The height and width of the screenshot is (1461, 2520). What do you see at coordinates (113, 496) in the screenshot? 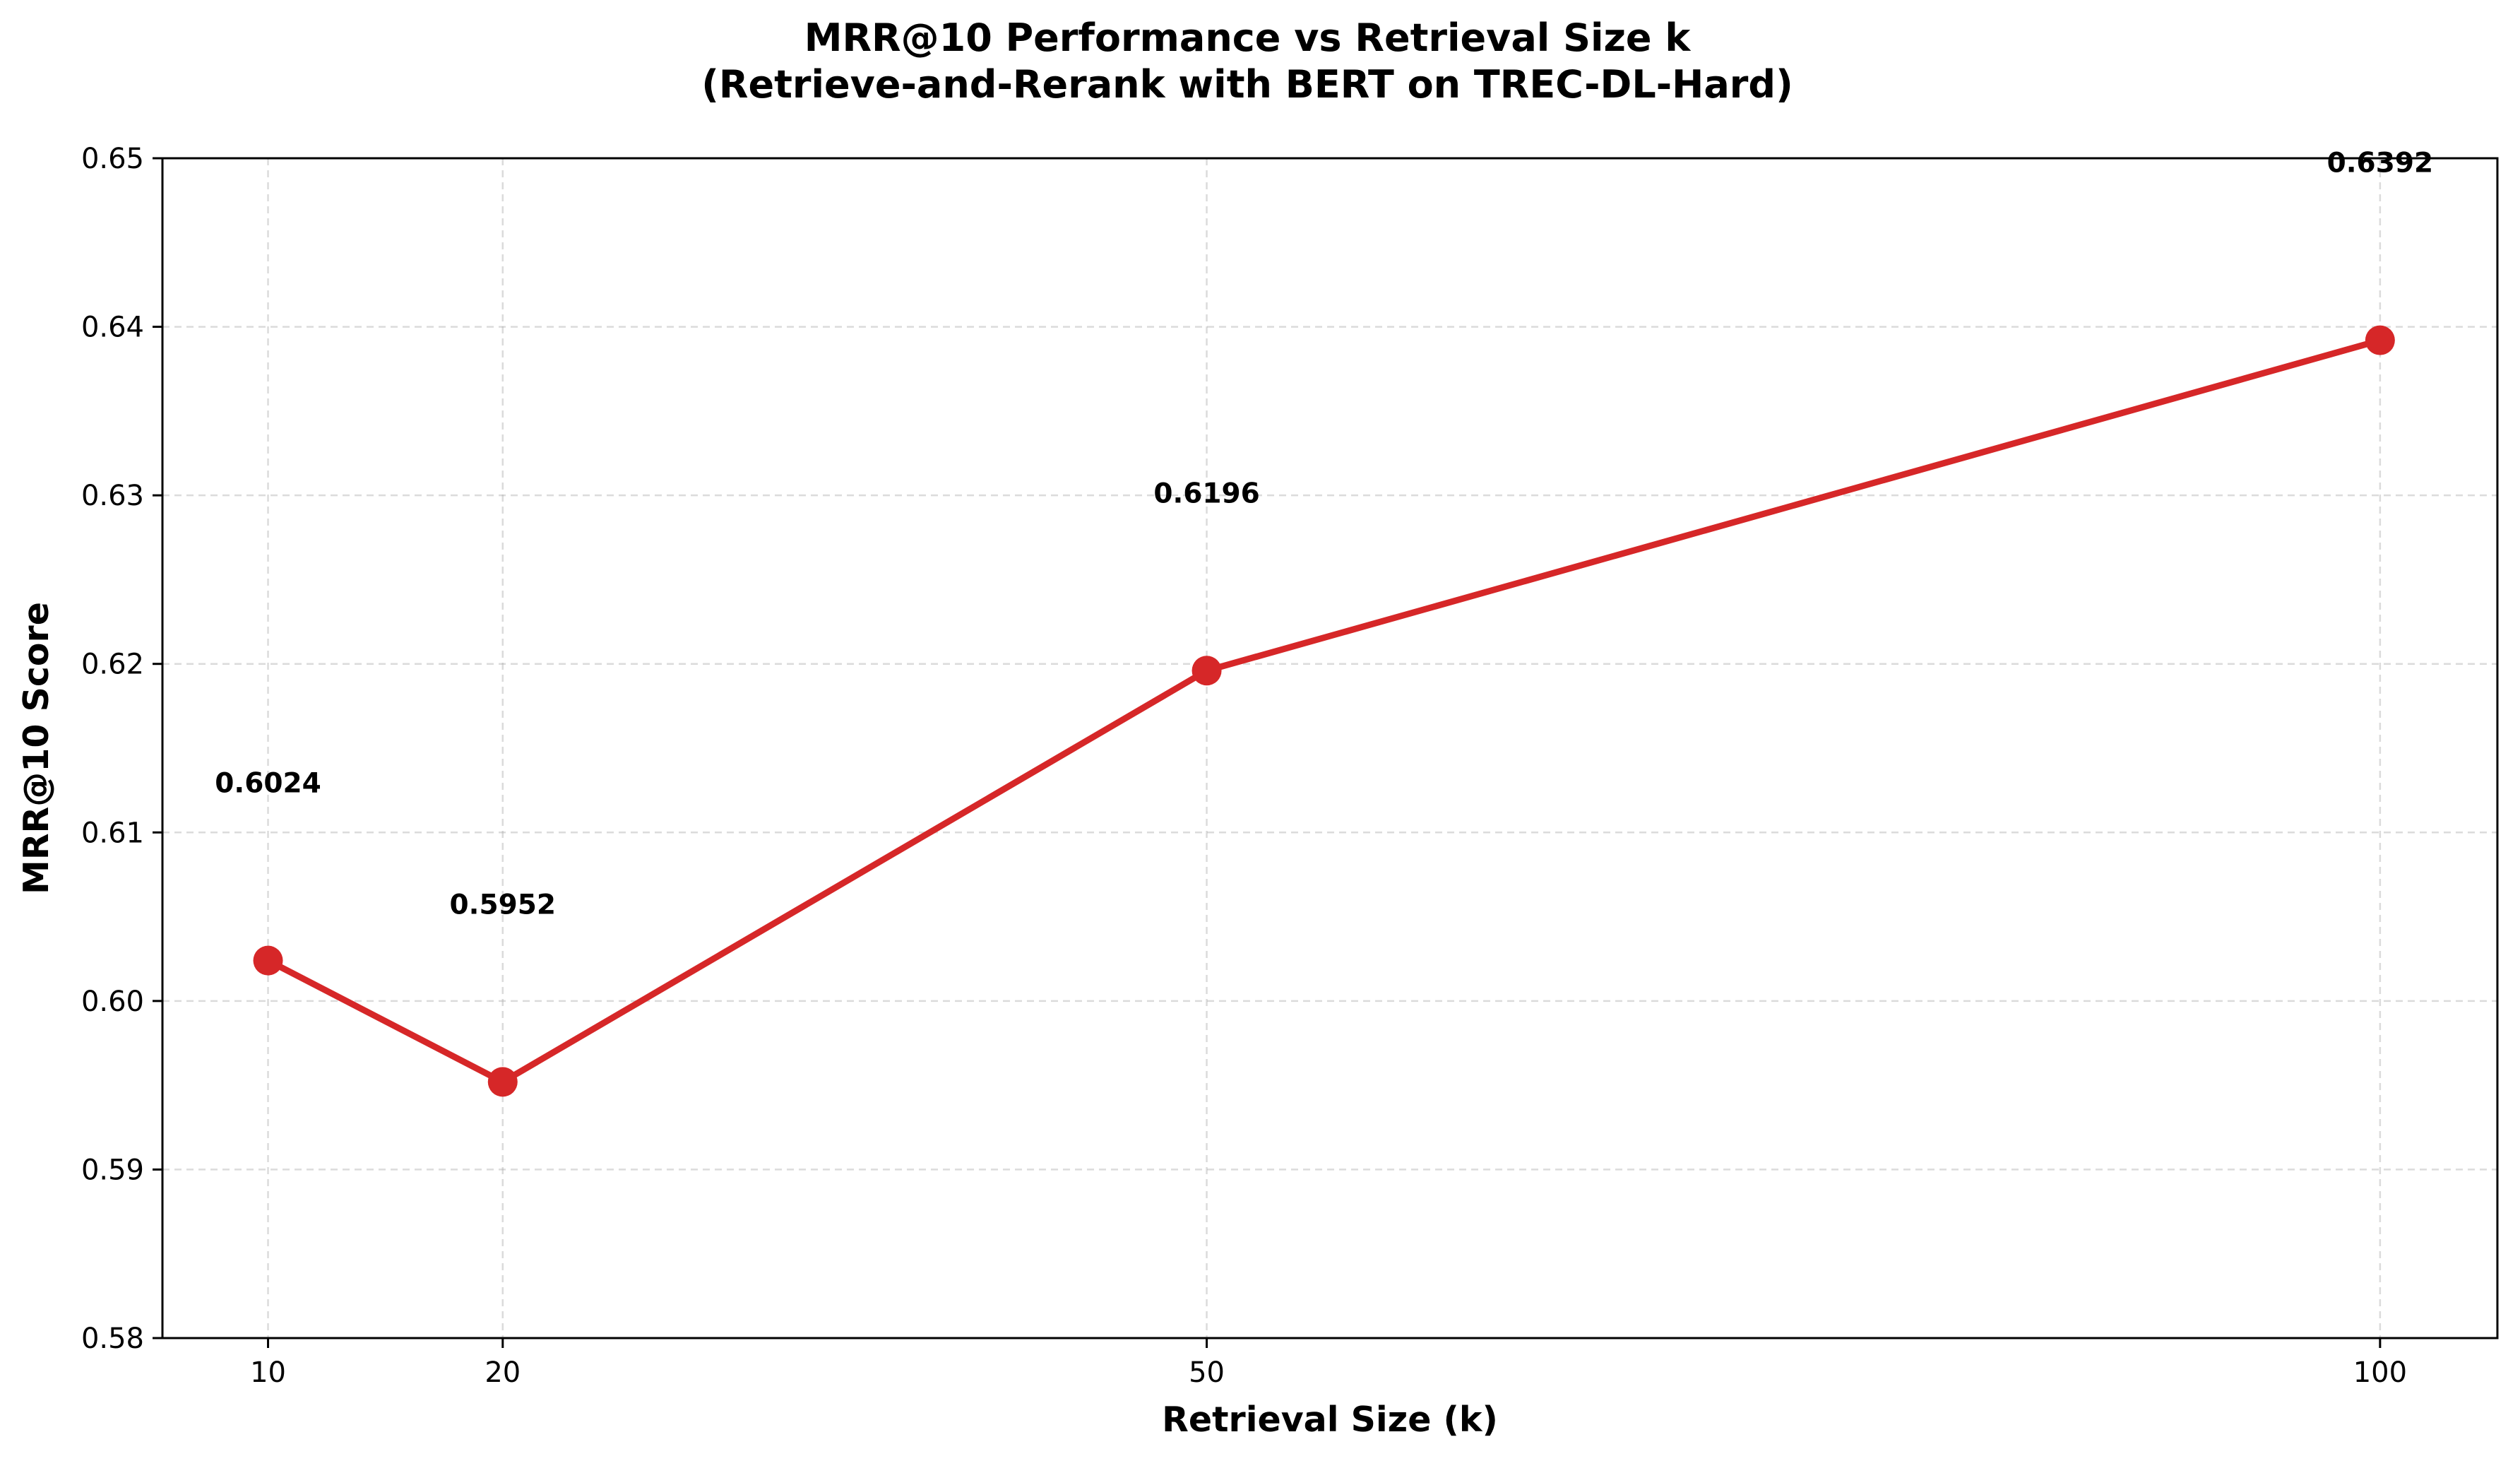
I see `y-tick-label: 0.63` at bounding box center [113, 496].